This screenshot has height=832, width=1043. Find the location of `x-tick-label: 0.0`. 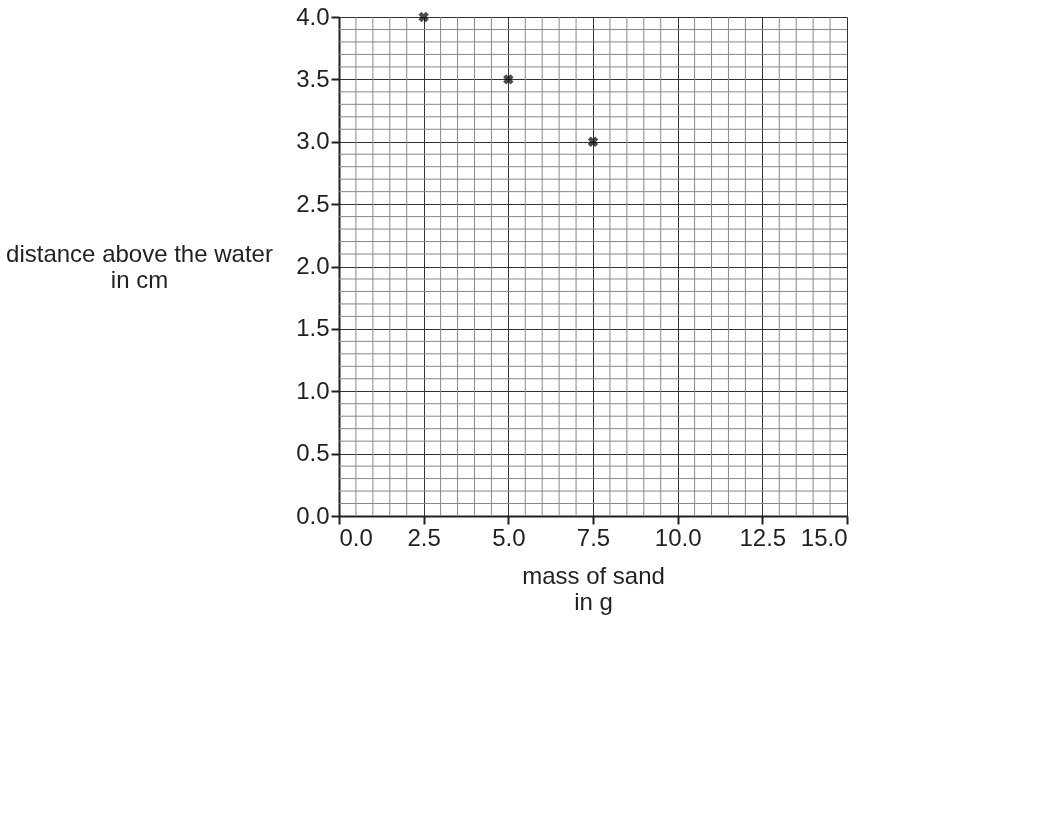

x-tick-label: 0.0 is located at coordinates (356, 537).